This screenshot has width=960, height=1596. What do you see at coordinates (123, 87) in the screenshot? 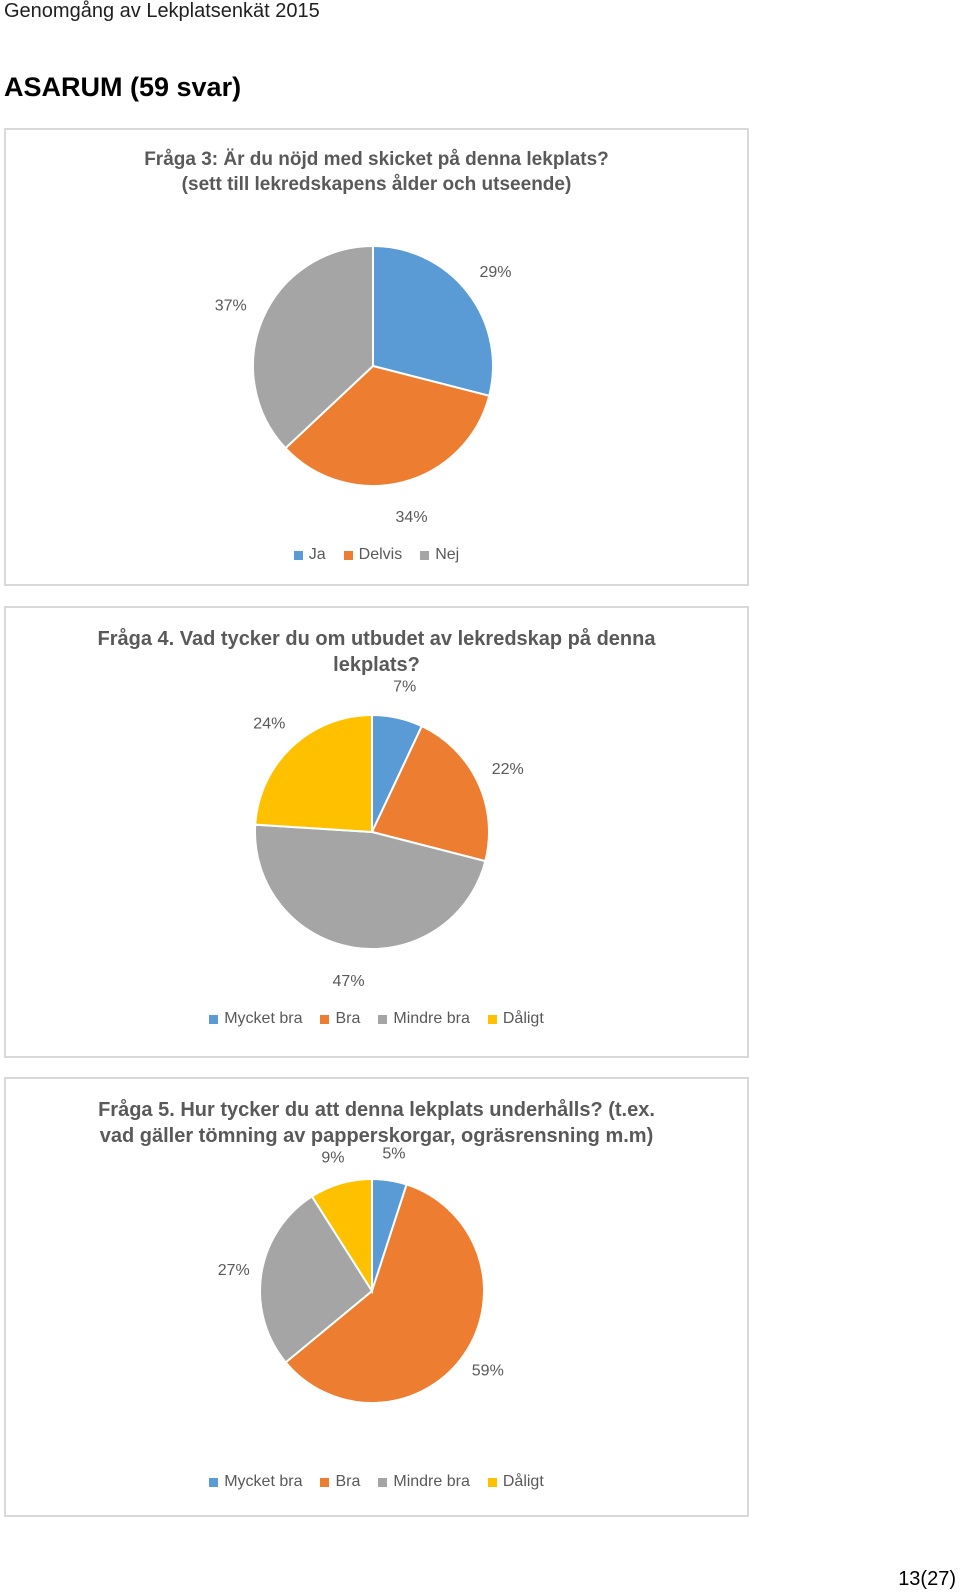
I see `section-title: ASARUM (59 svar)` at bounding box center [123, 87].